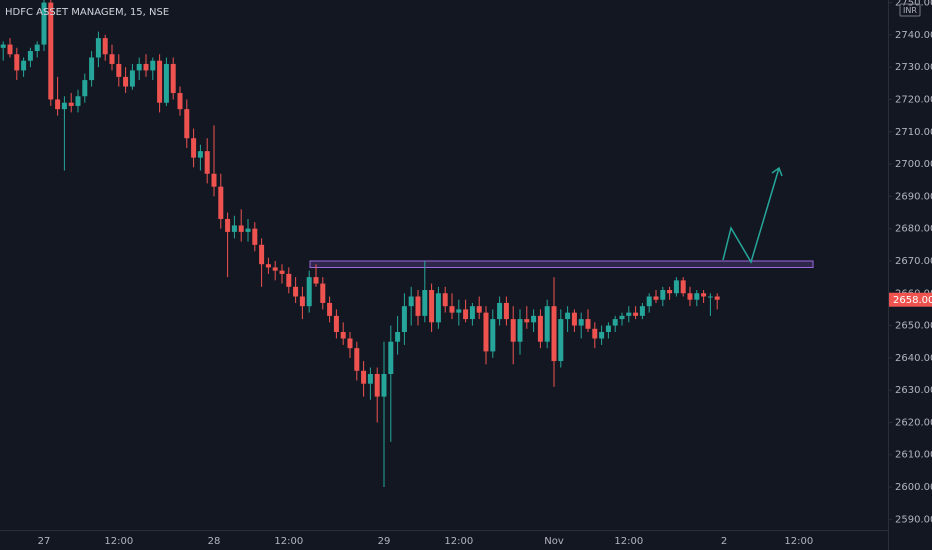 This screenshot has height=550, width=932. What do you see at coordinates (913, 229) in the screenshot?
I see `y-tick-label: 2680.00` at bounding box center [913, 229].